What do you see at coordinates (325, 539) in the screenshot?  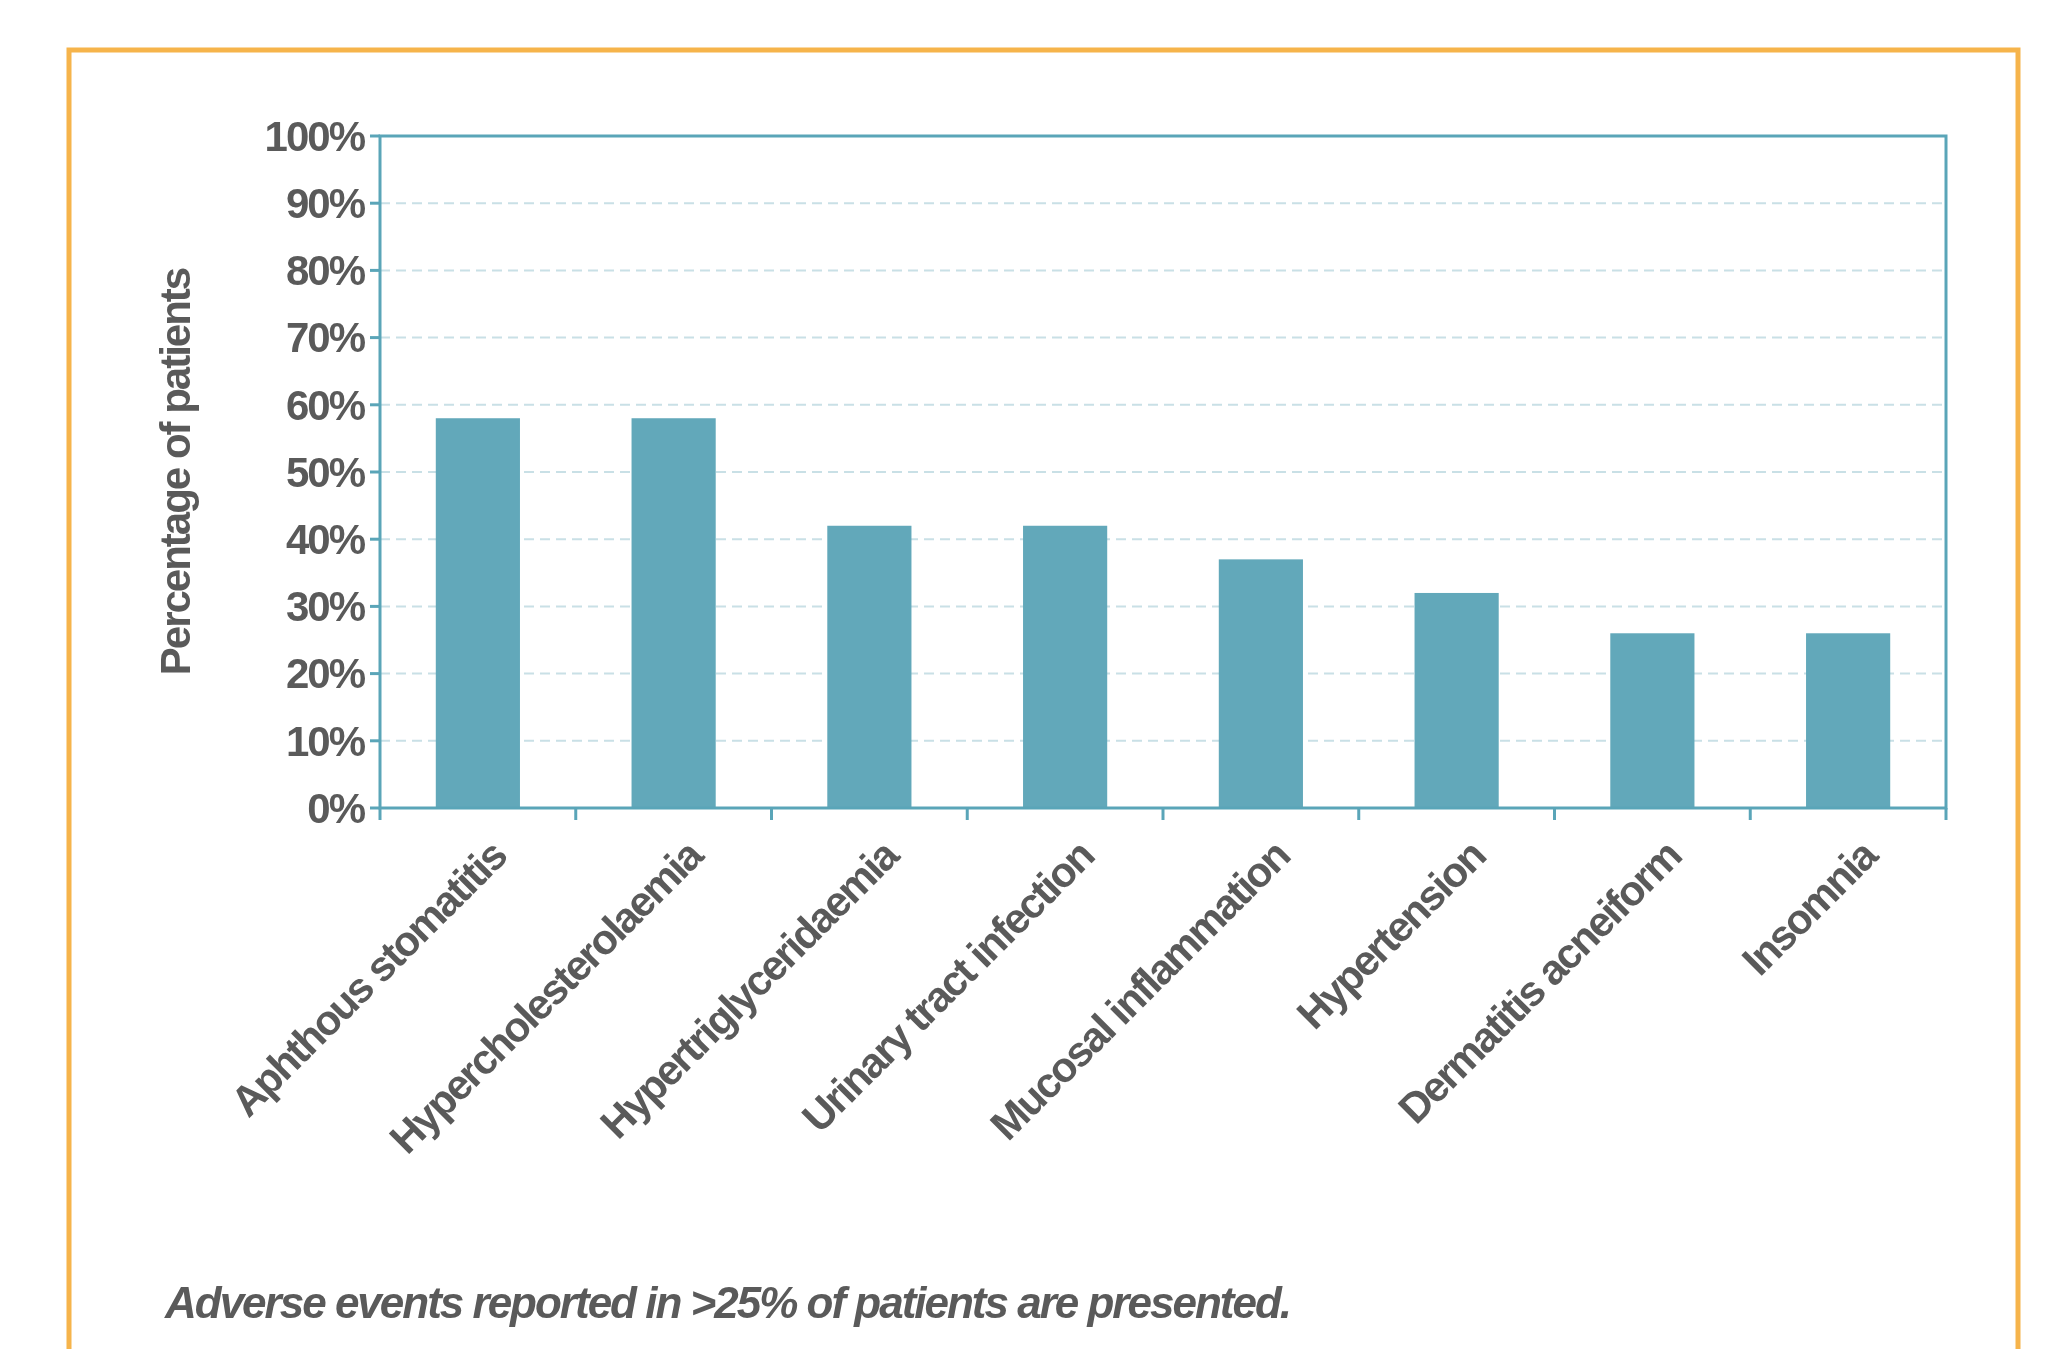 I see `y-tick-label: 40%` at bounding box center [325, 539].